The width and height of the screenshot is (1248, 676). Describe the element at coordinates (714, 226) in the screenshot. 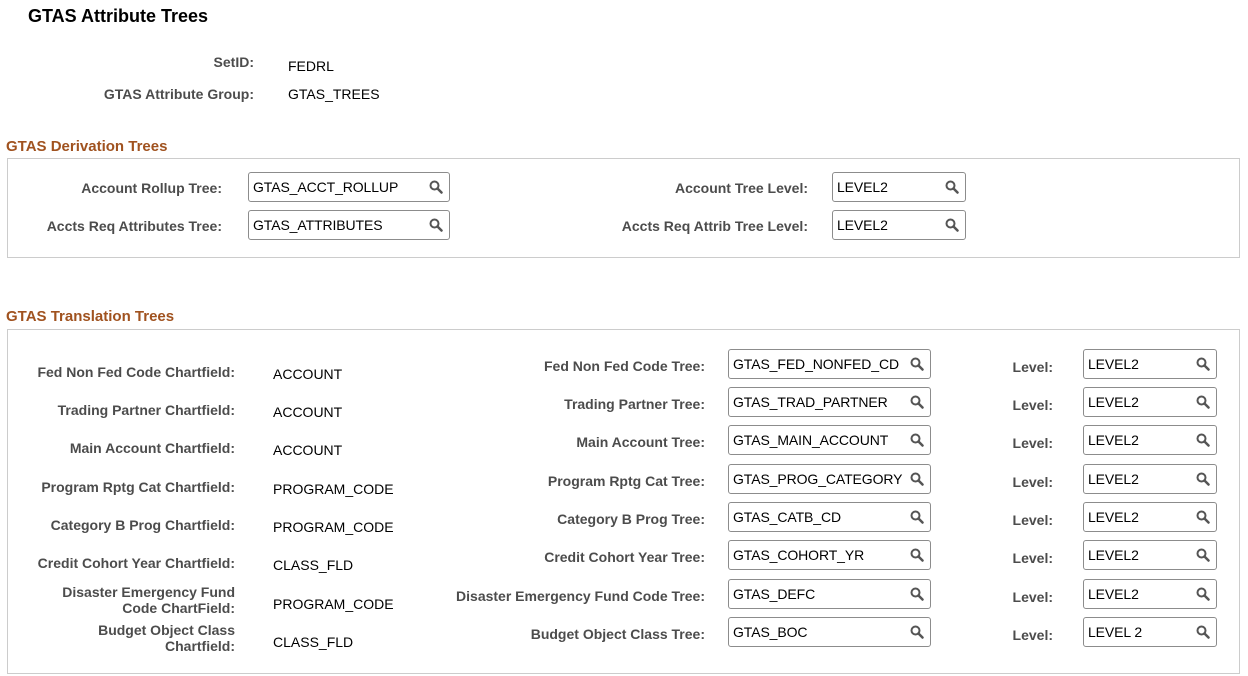

I see `level-label: Accts Req Attrib Tree Level:` at that location.